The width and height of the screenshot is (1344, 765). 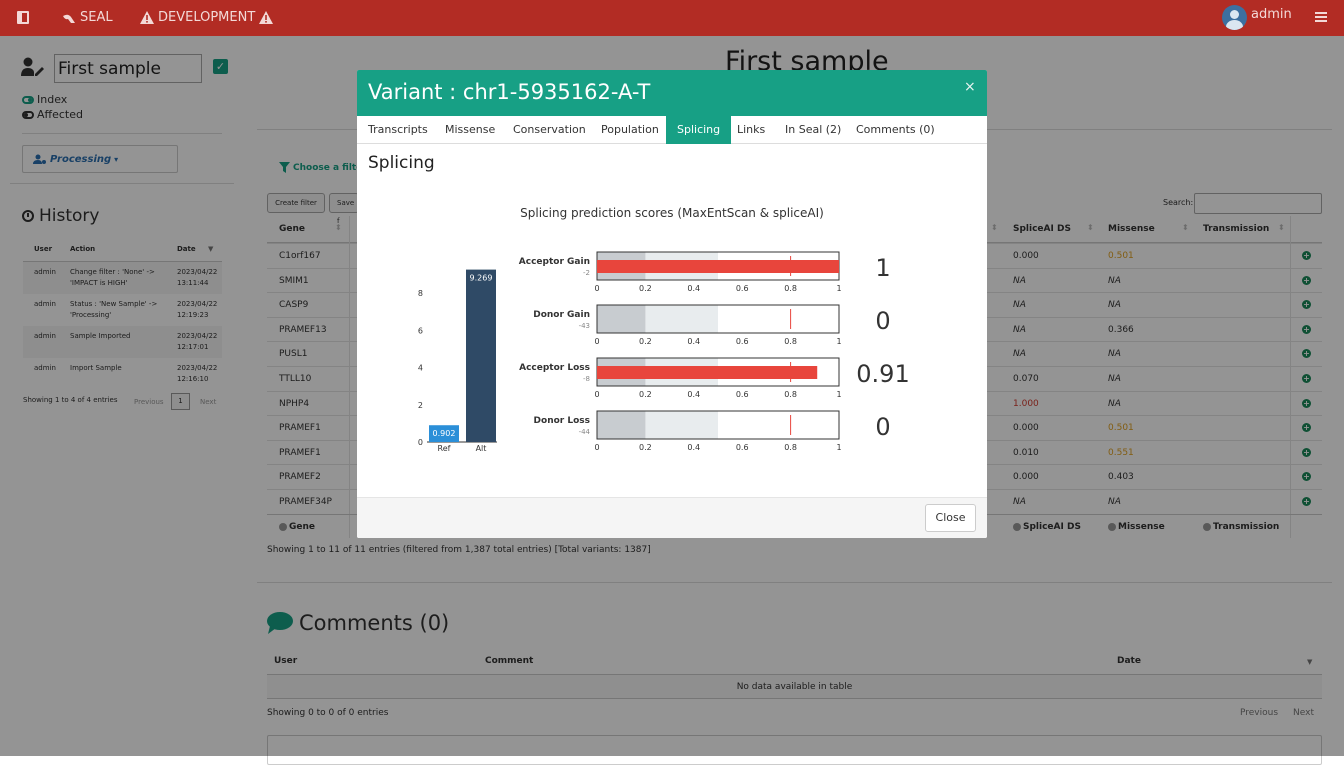 I want to click on history-date: 2023/04/22, so click(x=197, y=336).